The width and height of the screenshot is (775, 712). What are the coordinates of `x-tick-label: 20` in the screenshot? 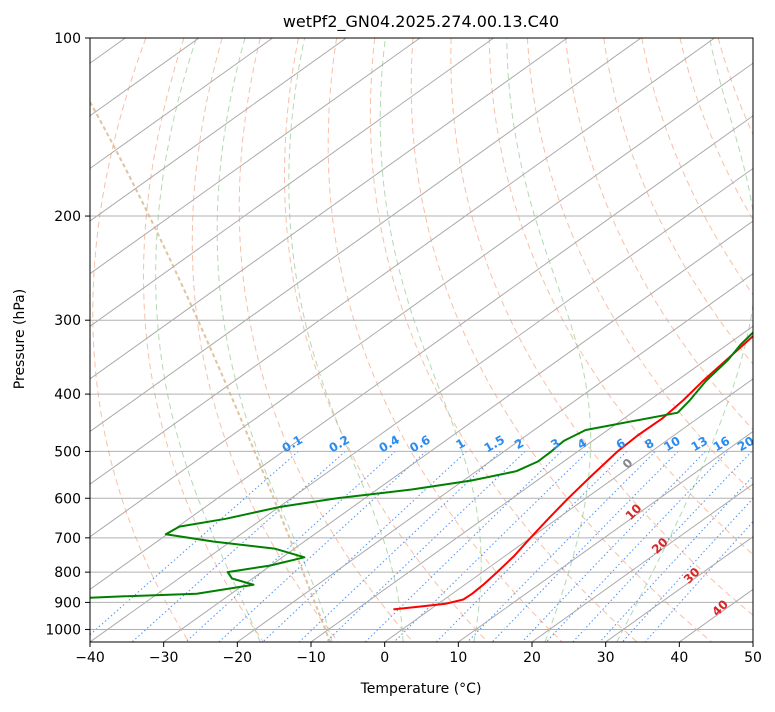 It's located at (532, 658).